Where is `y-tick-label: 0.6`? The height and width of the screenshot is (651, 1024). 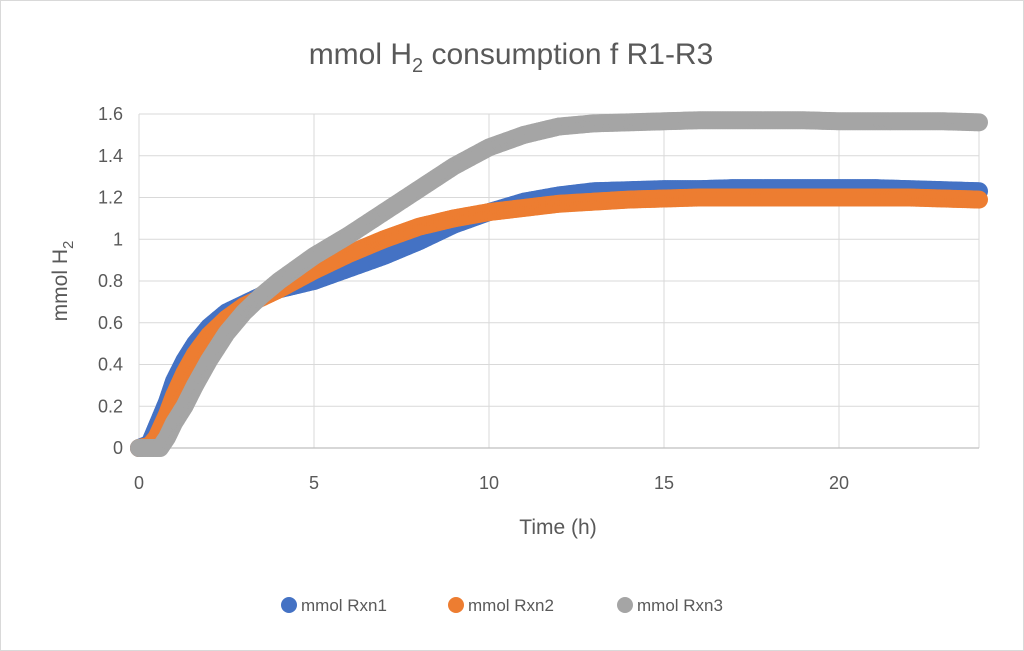 y-tick-label: 0.6 is located at coordinates (110, 323).